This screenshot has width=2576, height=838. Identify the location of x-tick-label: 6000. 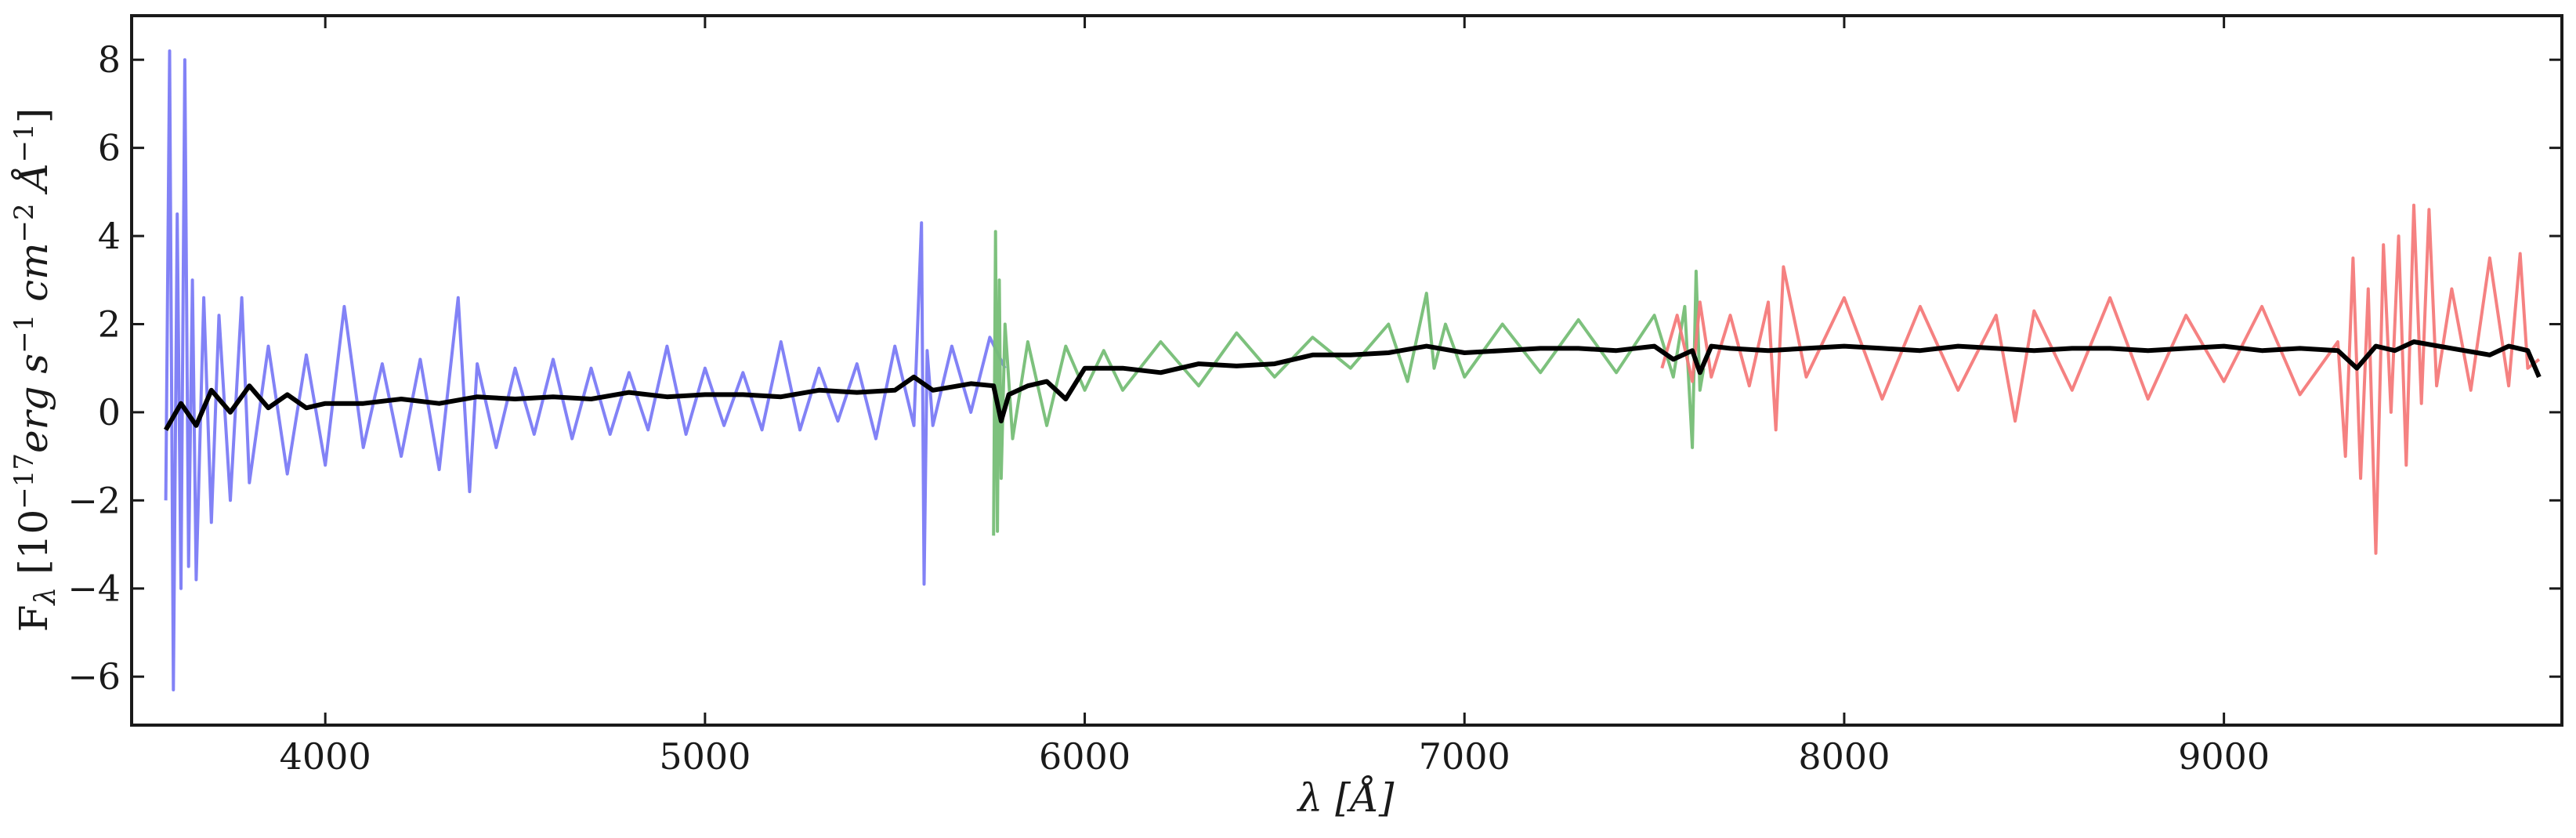
(1085, 756).